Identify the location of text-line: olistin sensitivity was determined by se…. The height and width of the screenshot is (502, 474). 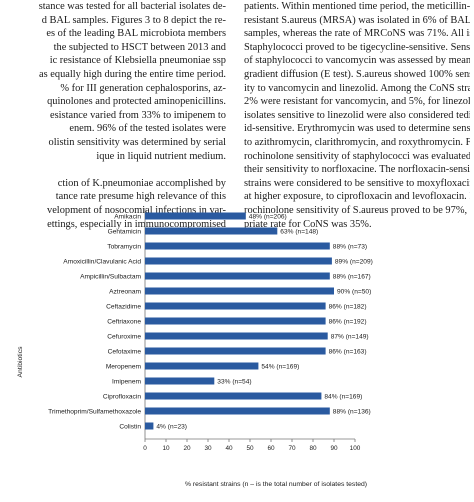
(137, 142).